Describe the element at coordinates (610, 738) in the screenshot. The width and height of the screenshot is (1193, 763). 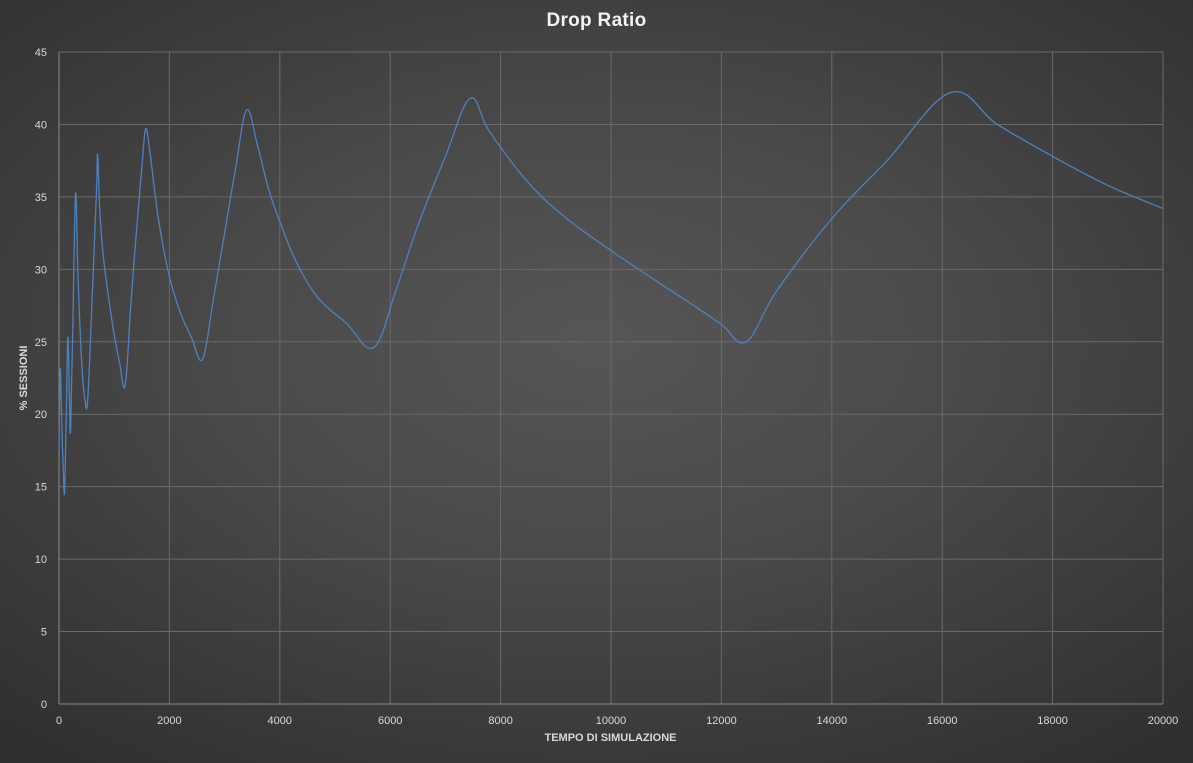
I see `x-axis-title: TEMPO DI SIMULAZIONE` at that location.